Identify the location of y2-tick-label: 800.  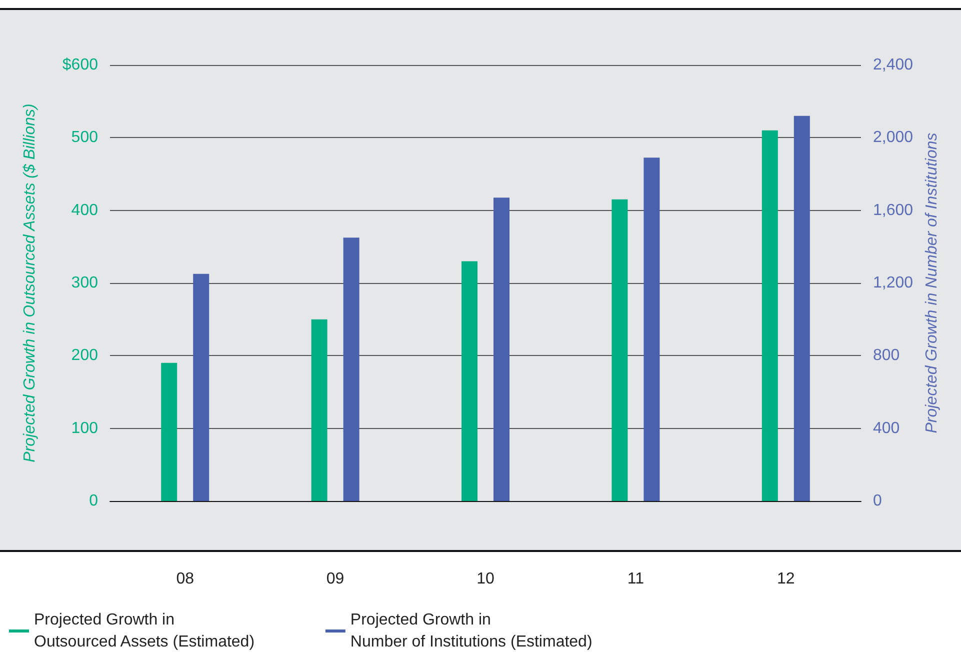
(886, 355).